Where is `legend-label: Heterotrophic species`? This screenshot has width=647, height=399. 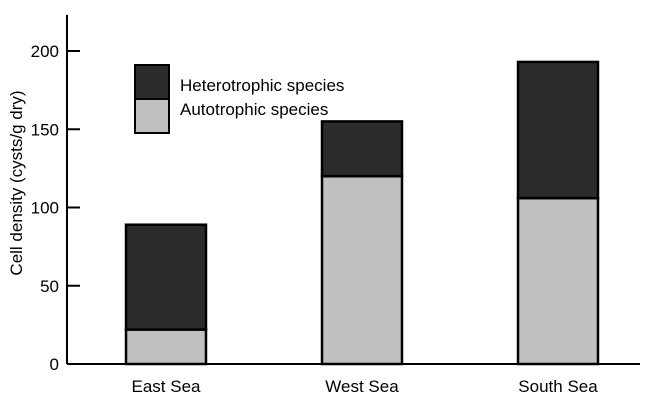
legend-label: Heterotrophic species is located at coordinates (262, 85).